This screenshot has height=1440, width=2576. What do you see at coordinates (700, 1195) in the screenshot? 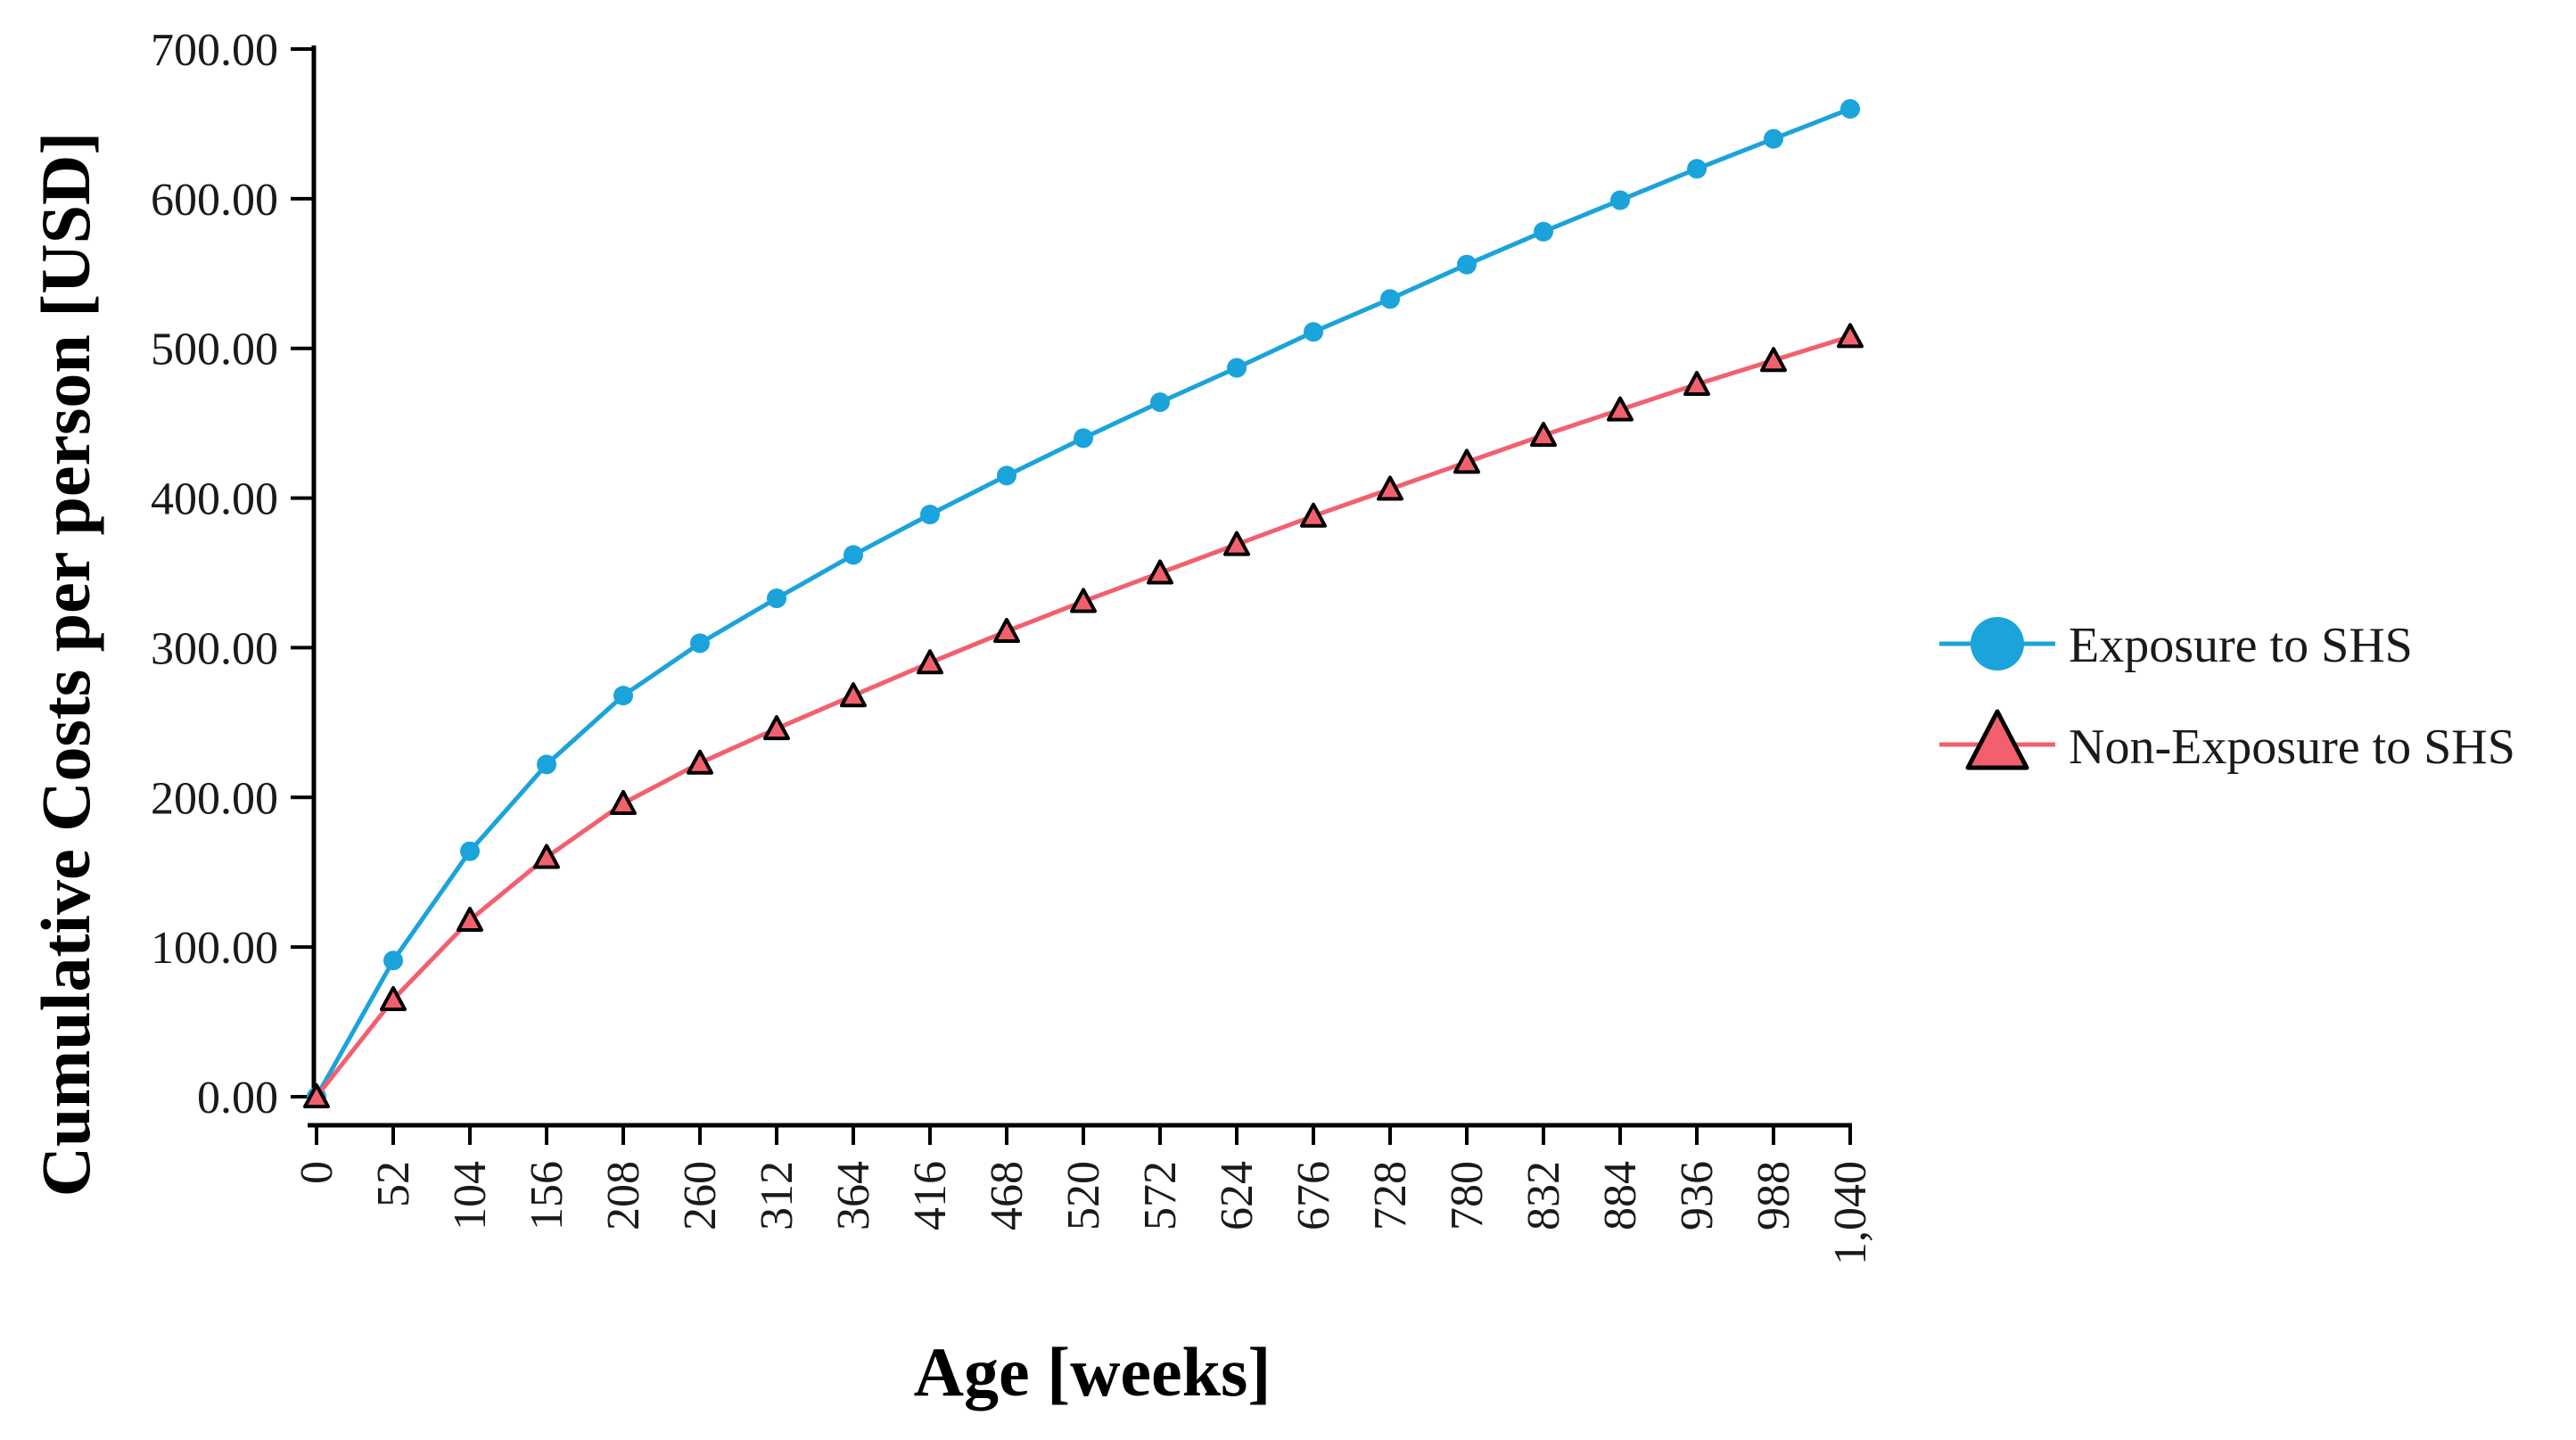
I see `x-tick-label: 260` at bounding box center [700, 1195].